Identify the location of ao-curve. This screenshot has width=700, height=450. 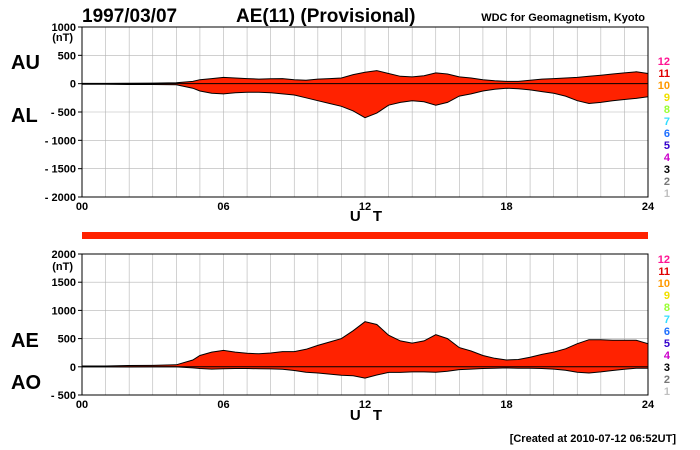
(365, 372).